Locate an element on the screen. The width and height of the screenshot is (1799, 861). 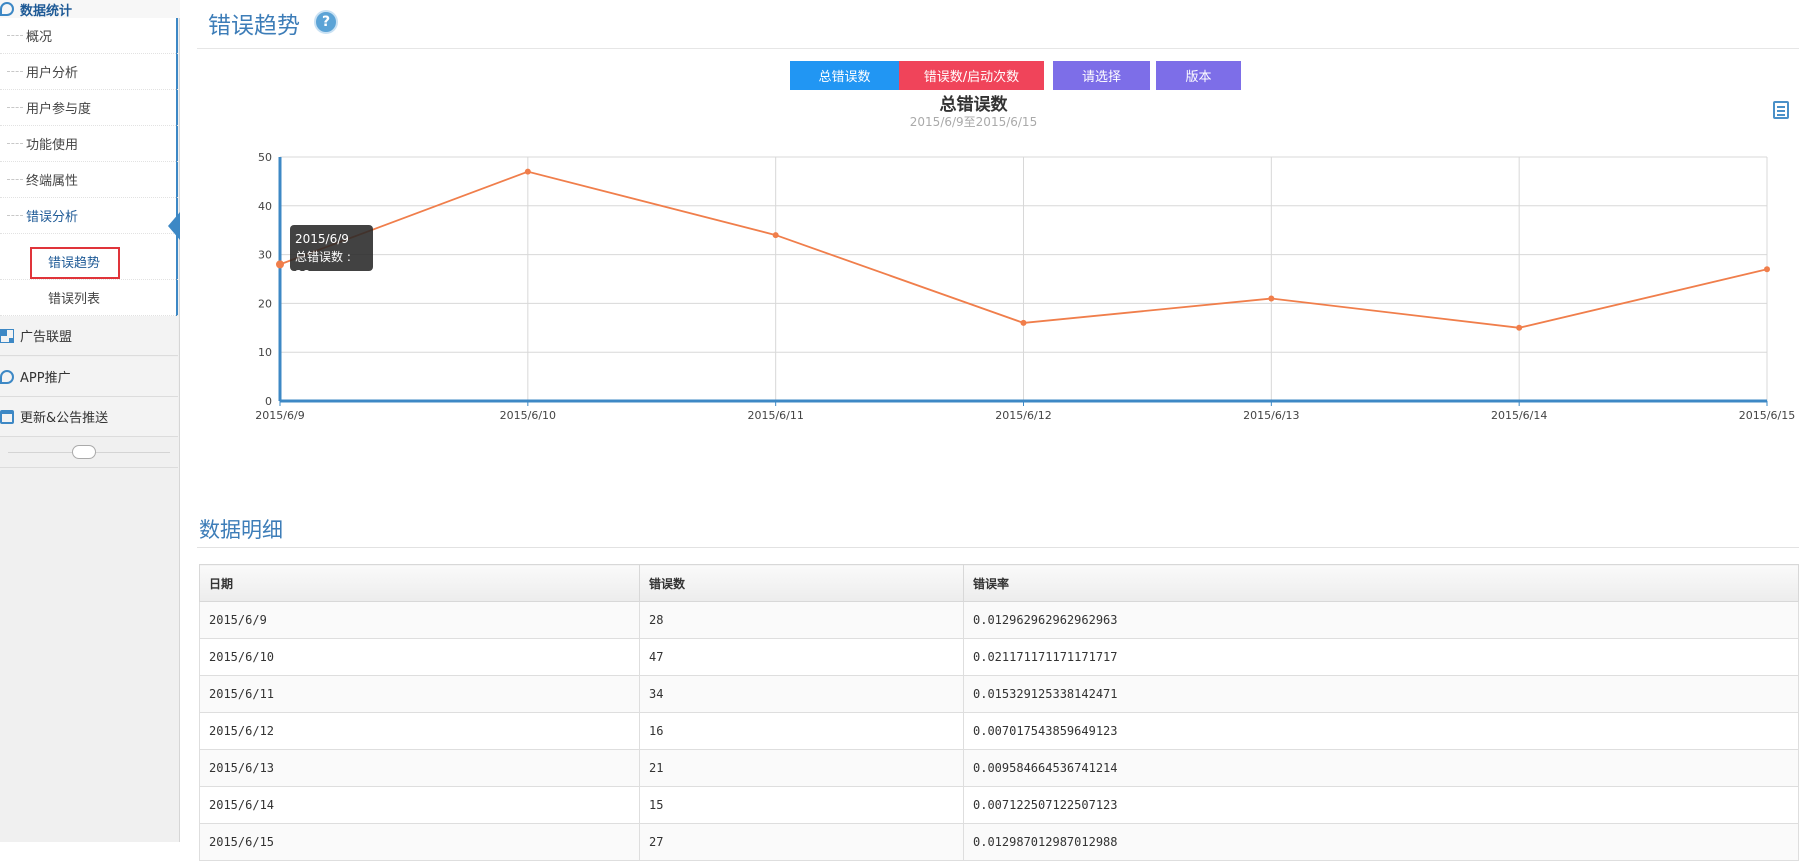
sidebar-item-label: 功能使用 is located at coordinates (52, 145).